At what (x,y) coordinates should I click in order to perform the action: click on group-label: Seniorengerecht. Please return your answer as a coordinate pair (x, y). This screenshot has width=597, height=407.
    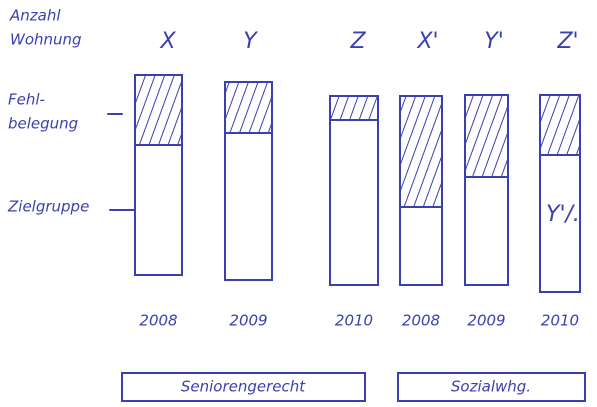
    Looking at the image, I should click on (243, 387).